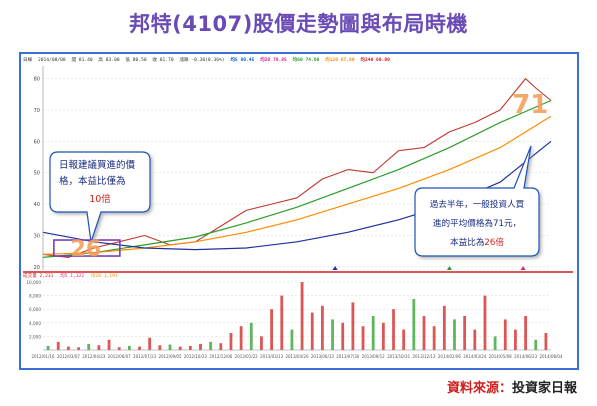 Image resolution: width=597 pixels, height=406 pixels. Describe the element at coordinates (348, 356) in the screenshot. I see `date-tick-label: 2013/07/30` at that location.